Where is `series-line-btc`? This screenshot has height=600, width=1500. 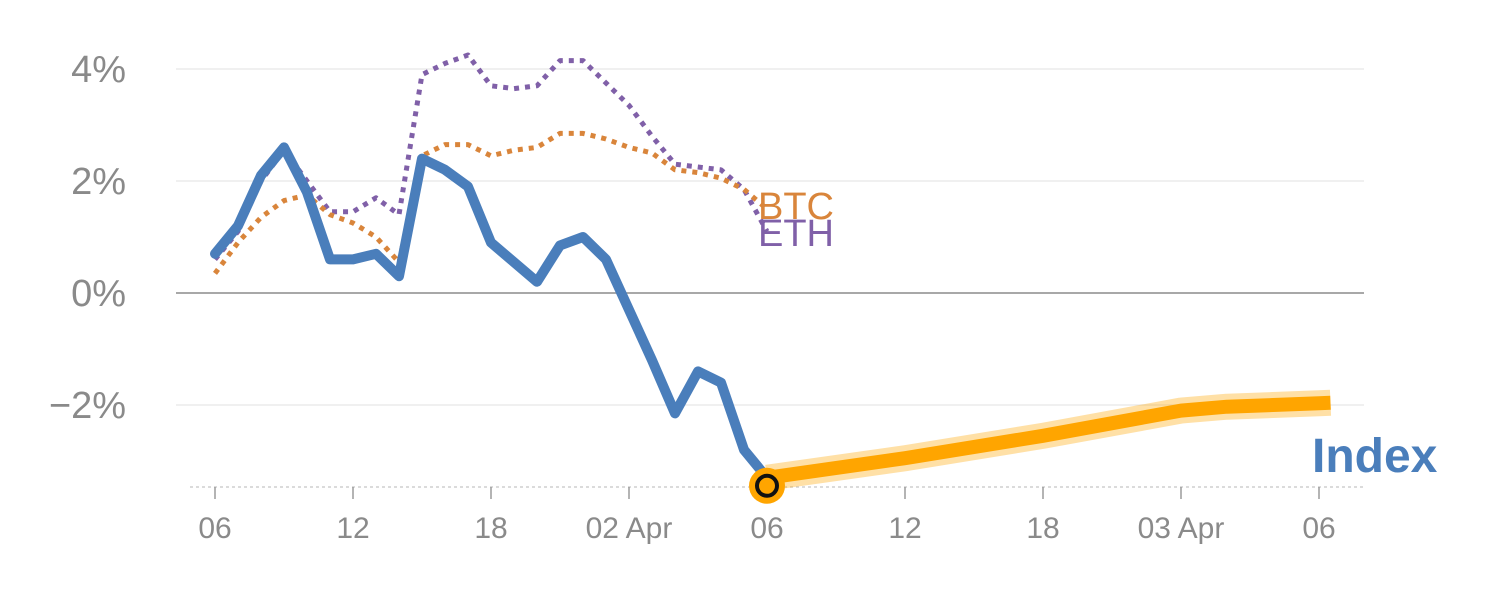 series-line-btc is located at coordinates (490, 202).